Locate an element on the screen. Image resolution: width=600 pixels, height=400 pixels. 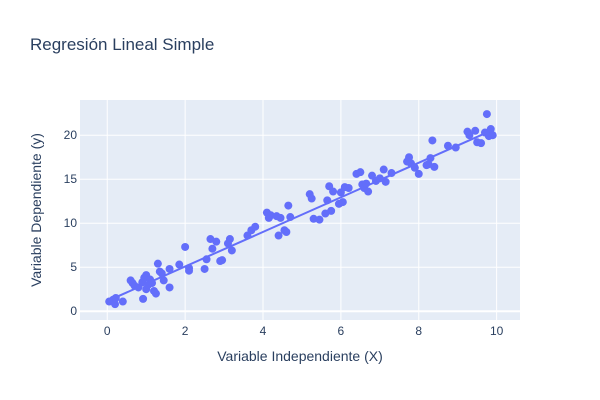
x-tick-label: 8 is located at coordinates (418, 331).